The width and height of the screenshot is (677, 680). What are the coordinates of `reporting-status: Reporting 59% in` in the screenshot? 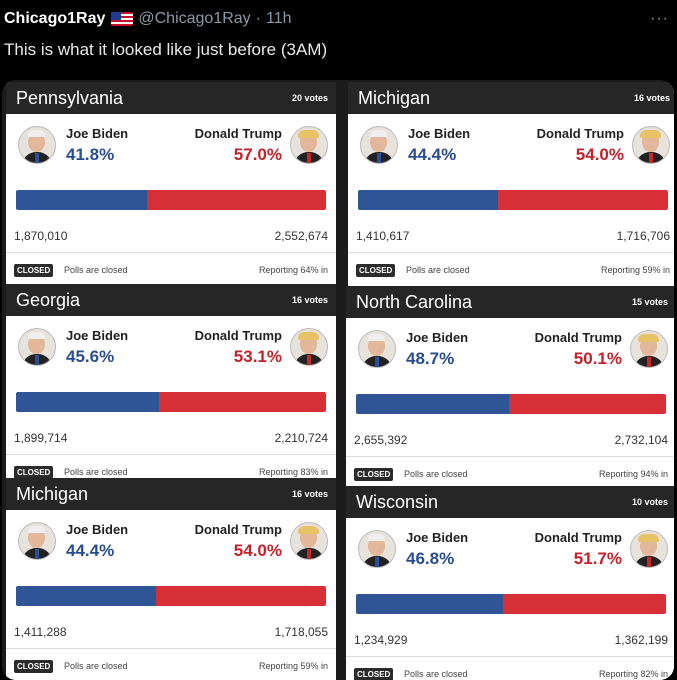 It's located at (635, 270).